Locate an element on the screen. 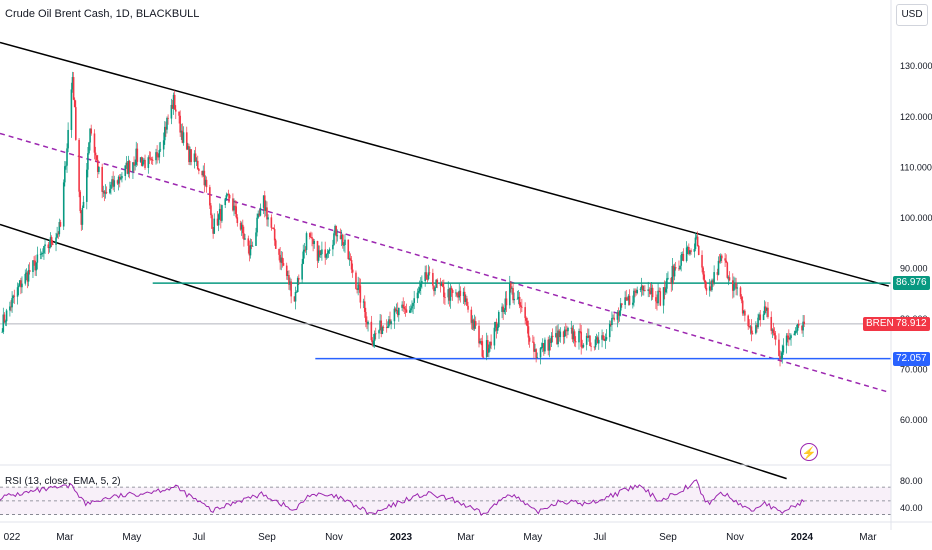 Image resolution: width=932 pixels, height=550 pixels. x-tick-label: 2023 is located at coordinates (401, 537).